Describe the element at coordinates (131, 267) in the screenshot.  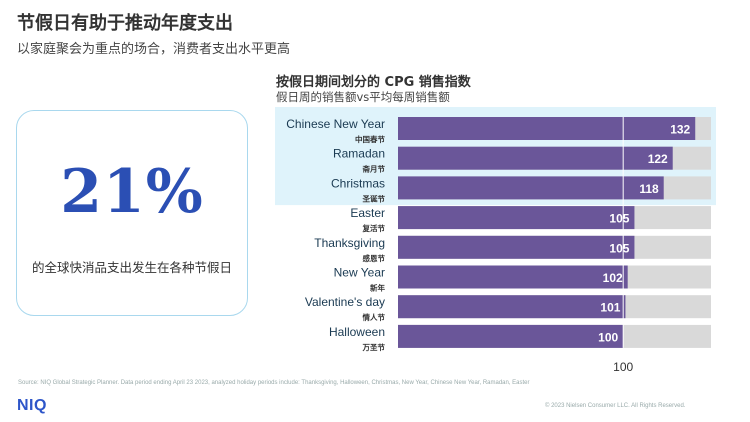
I see `stat-description: 的全球快消品支出发生在各种节假日` at that location.